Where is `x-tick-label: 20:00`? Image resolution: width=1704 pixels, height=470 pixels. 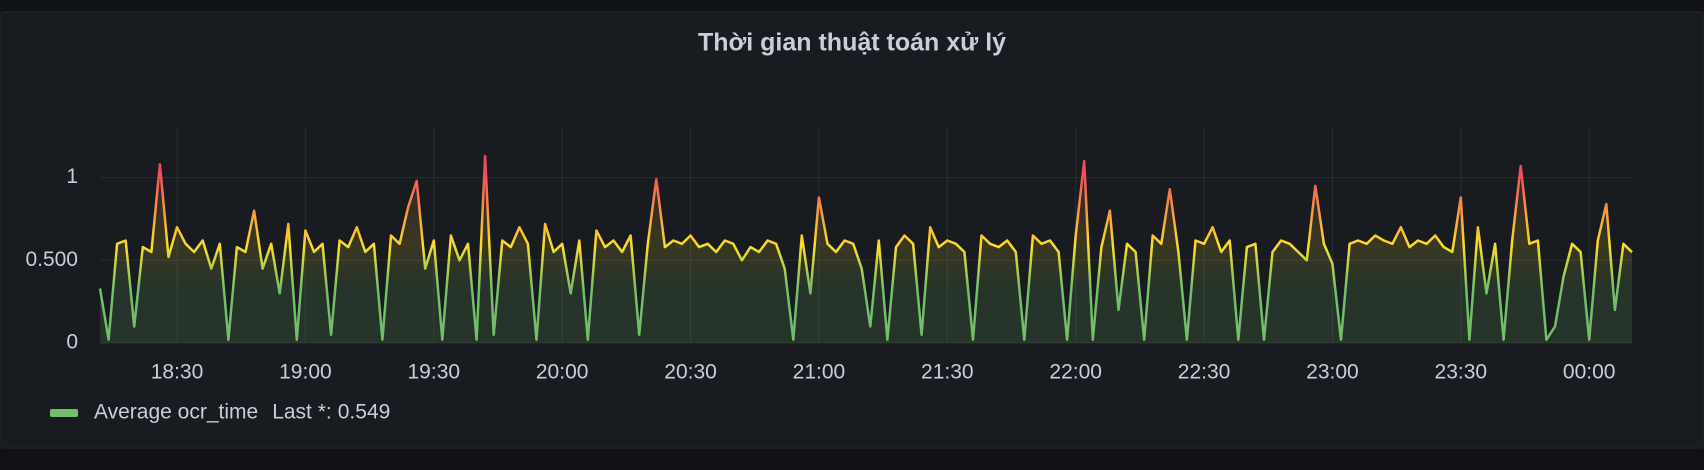
x-tick-label: 20:00 is located at coordinates (562, 372).